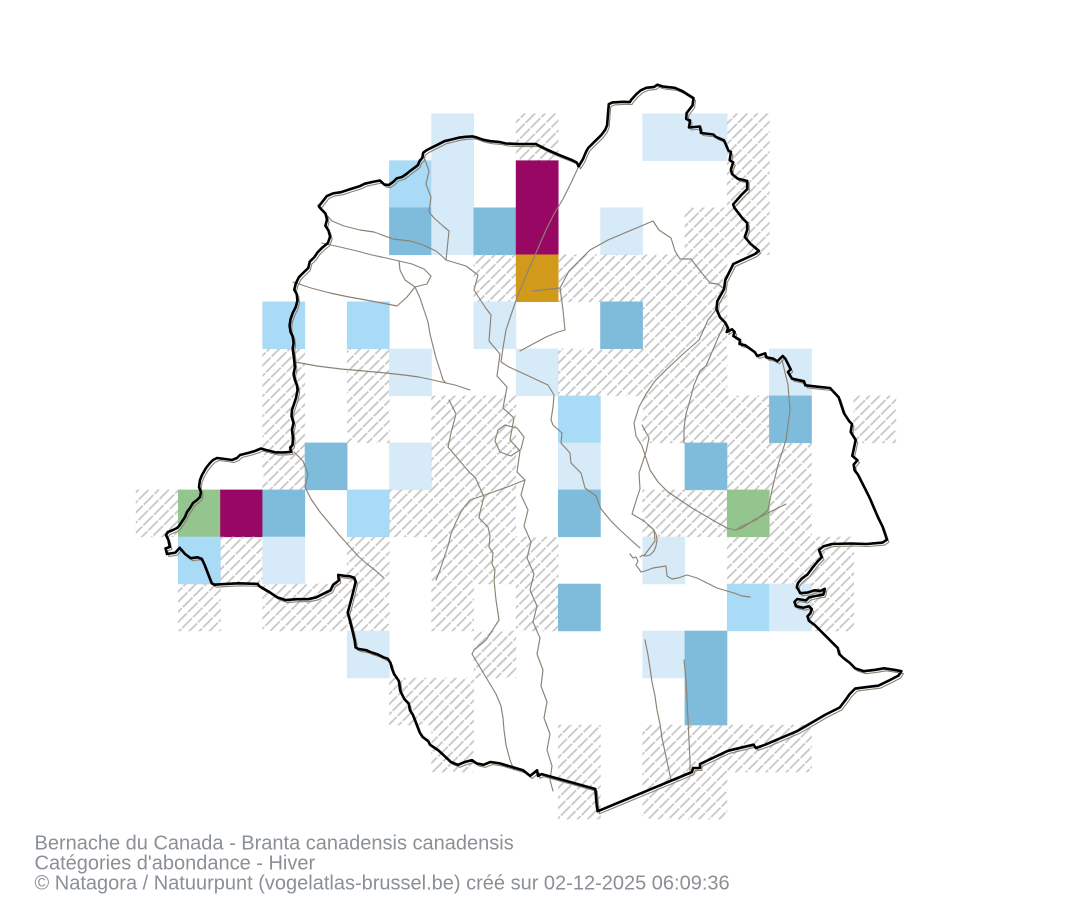 This screenshot has width=1074, height=900. What do you see at coordinates (175, 864) in the screenshot?
I see `svg-text: Catégories d'abondance - Hiver` at bounding box center [175, 864].